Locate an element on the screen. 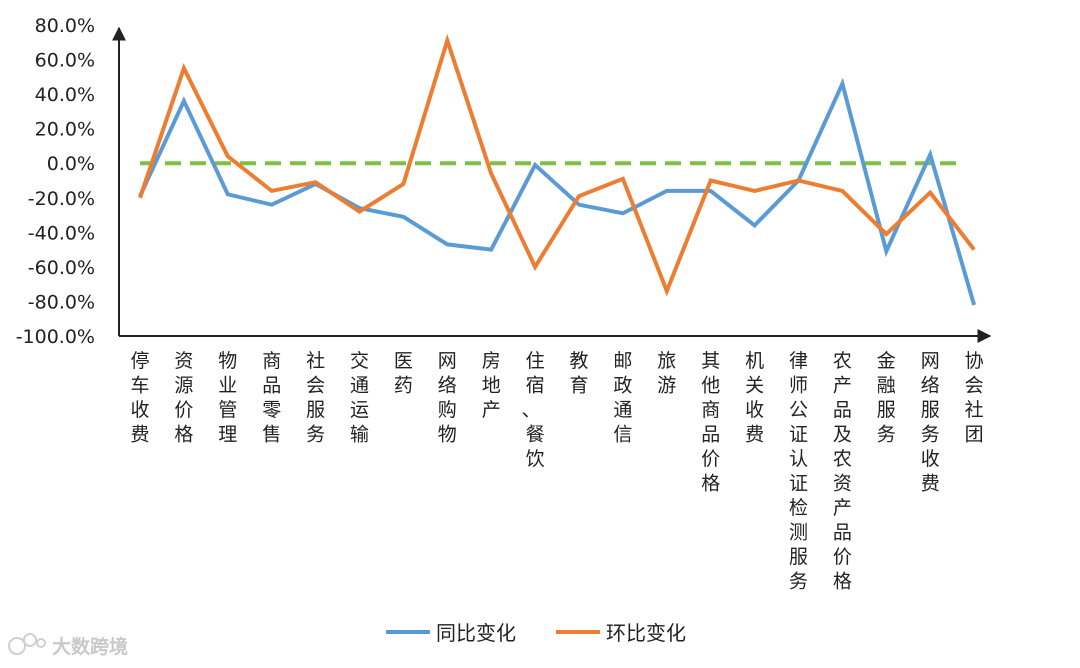  svg-text: 公 is located at coordinates (798, 410).